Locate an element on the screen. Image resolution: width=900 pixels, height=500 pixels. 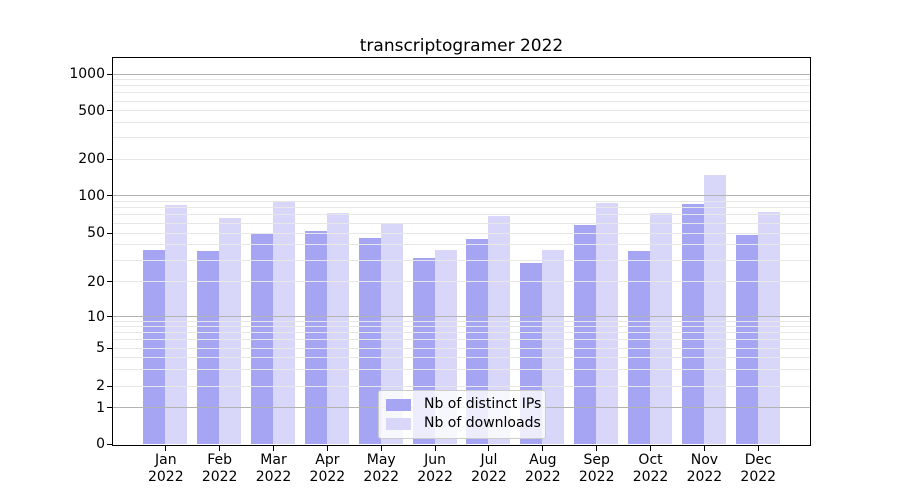
x-axis-tick-label: Oct 2022 is located at coordinates (650, 468).